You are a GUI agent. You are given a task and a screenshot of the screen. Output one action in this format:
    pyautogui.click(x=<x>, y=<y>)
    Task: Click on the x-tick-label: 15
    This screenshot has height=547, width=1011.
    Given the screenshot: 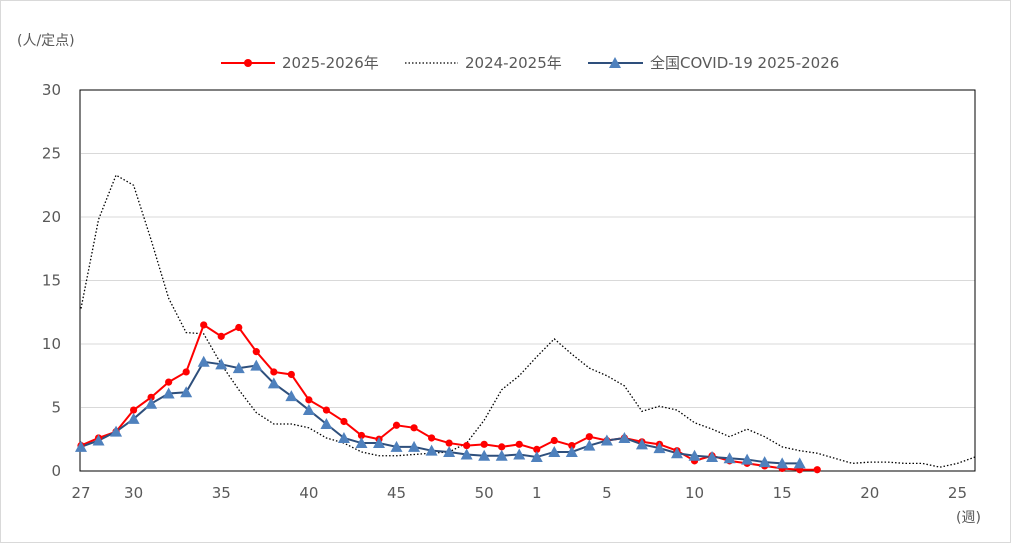 What is the action you would take?
    pyautogui.click(x=782, y=493)
    